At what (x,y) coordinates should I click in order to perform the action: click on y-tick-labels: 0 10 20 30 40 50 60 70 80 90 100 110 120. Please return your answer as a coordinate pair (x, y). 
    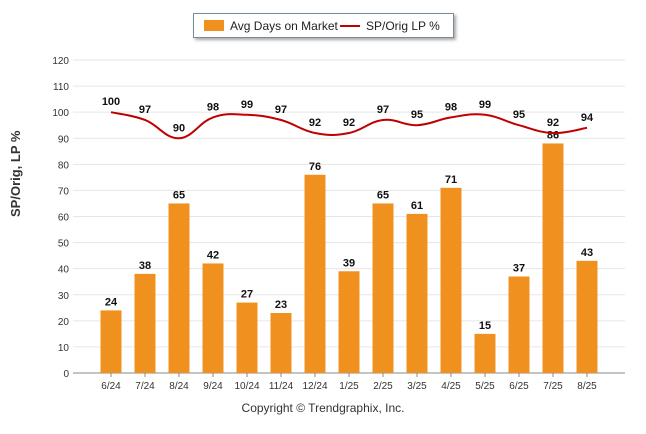
    Looking at the image, I should click on (60, 218).